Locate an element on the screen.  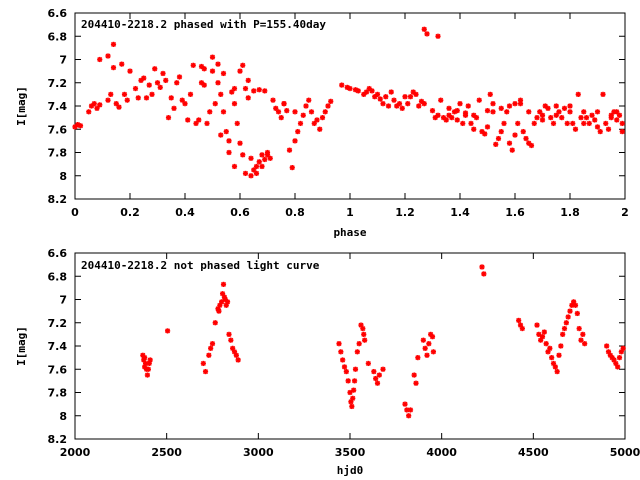
unphased-x-tick-label: 3500 is located at coordinates (350, 452).